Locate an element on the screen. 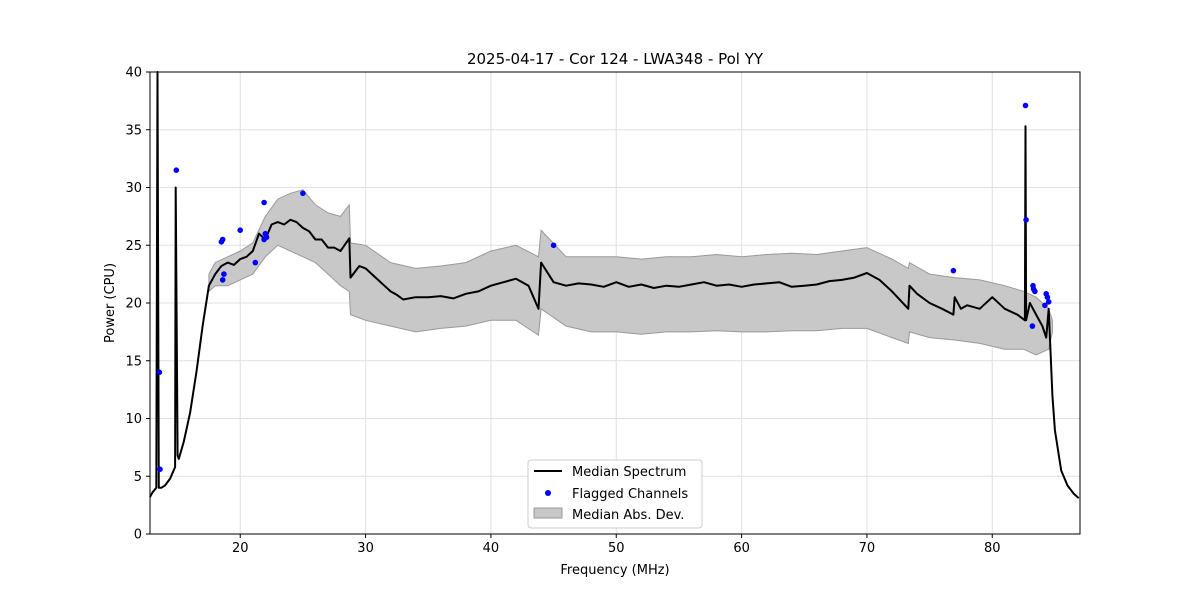  y-axis-label: Power (CPU) is located at coordinates (110, 303).